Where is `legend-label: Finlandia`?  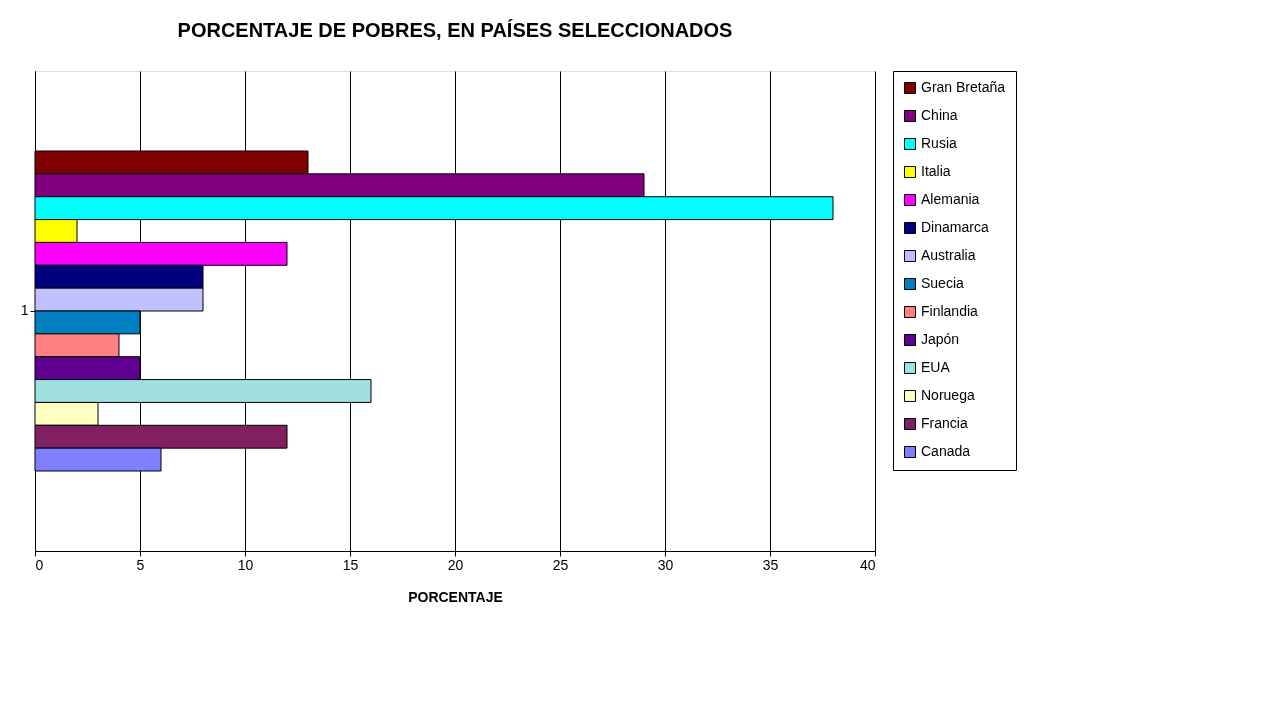
legend-label: Finlandia is located at coordinates (950, 311).